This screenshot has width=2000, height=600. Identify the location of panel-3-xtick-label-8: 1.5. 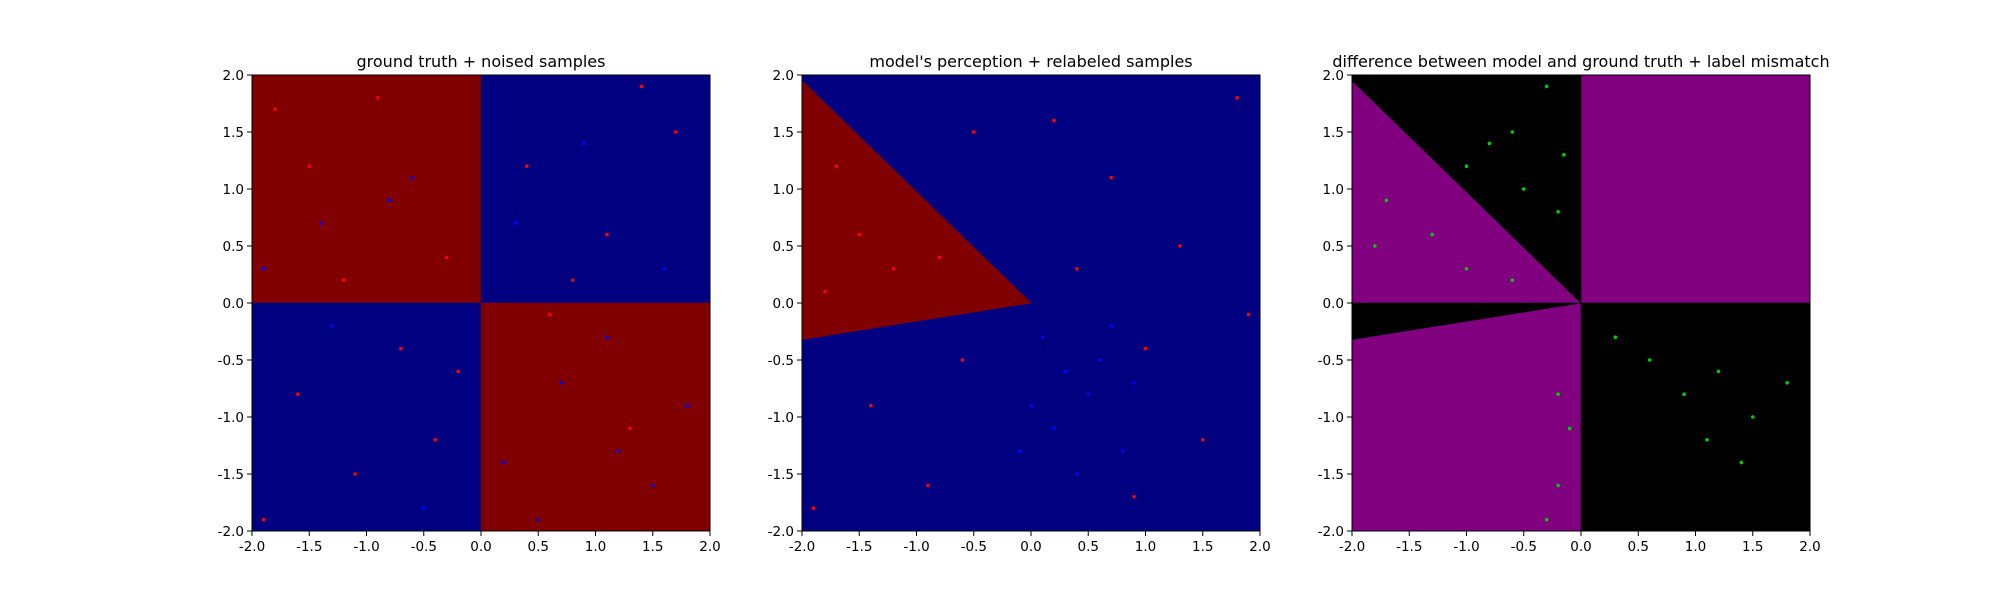
(1752, 547).